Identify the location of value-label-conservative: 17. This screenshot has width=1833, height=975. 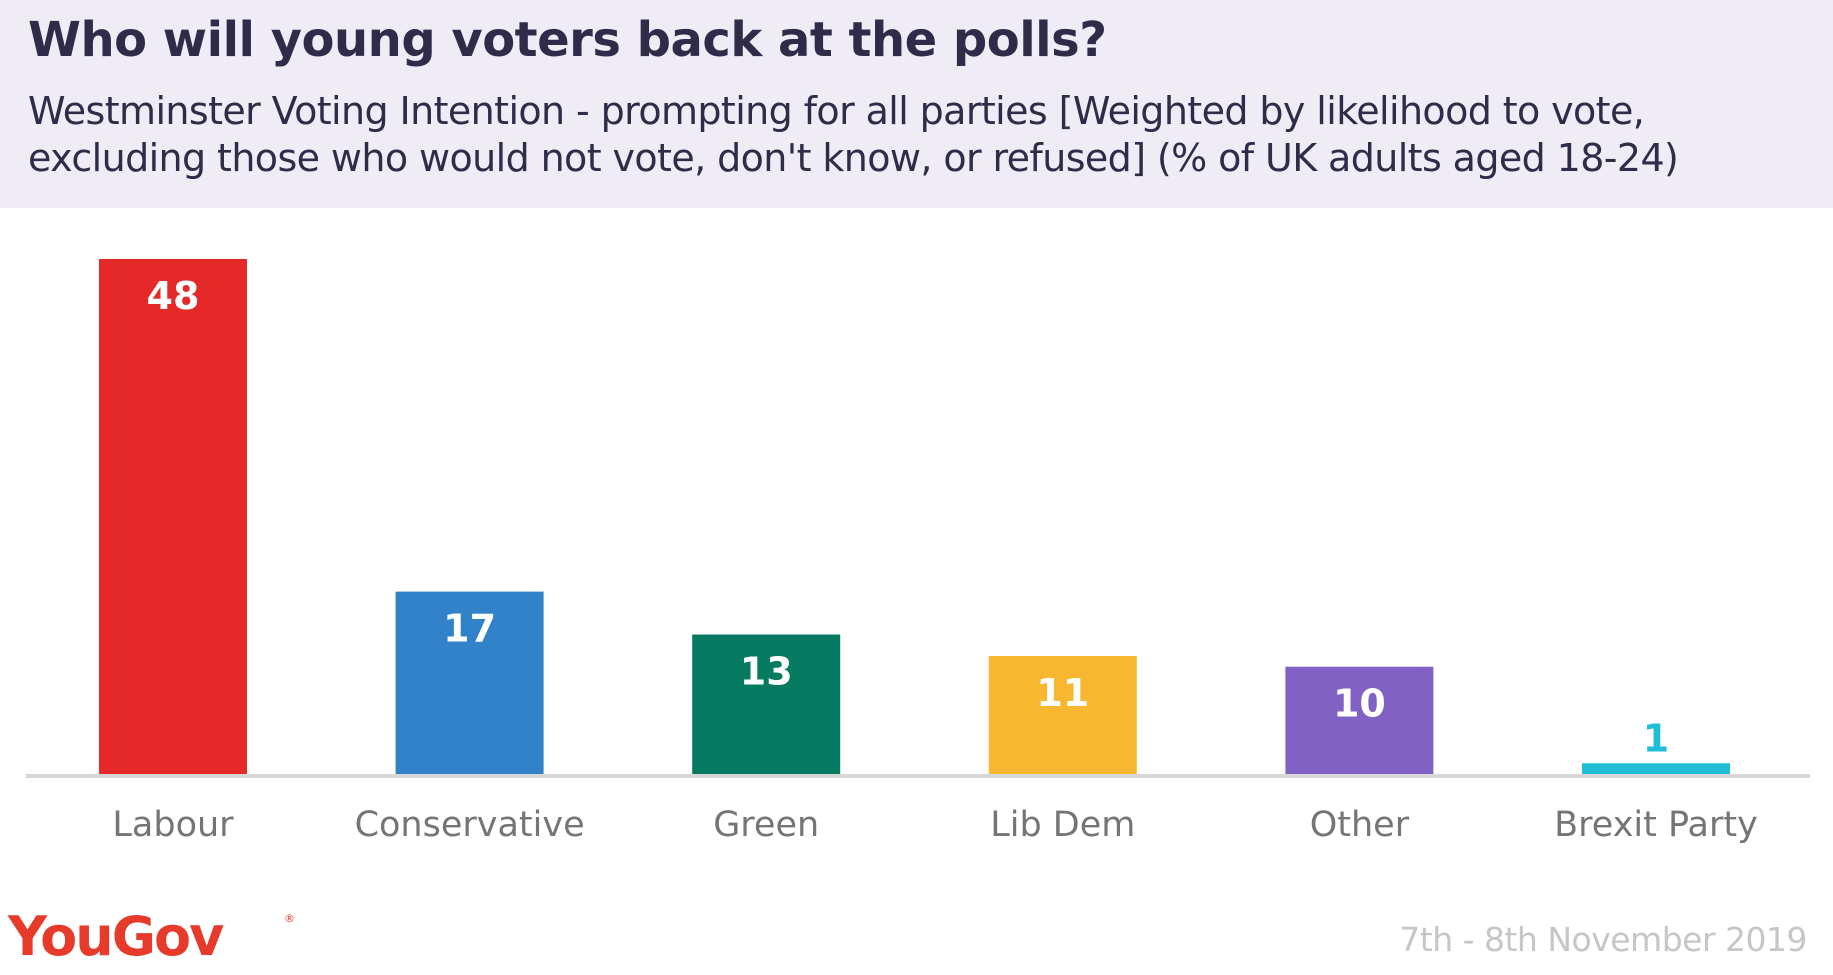
(469, 629).